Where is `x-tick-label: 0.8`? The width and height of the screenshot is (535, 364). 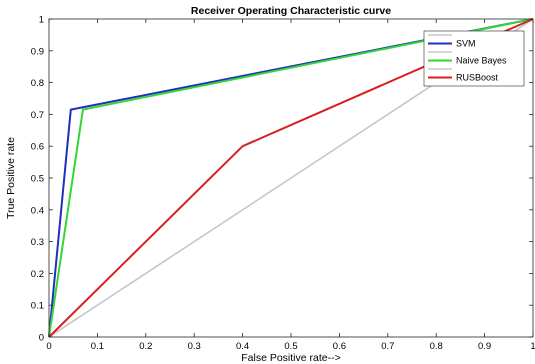 x-tick-label: 0.8 is located at coordinates (436, 346).